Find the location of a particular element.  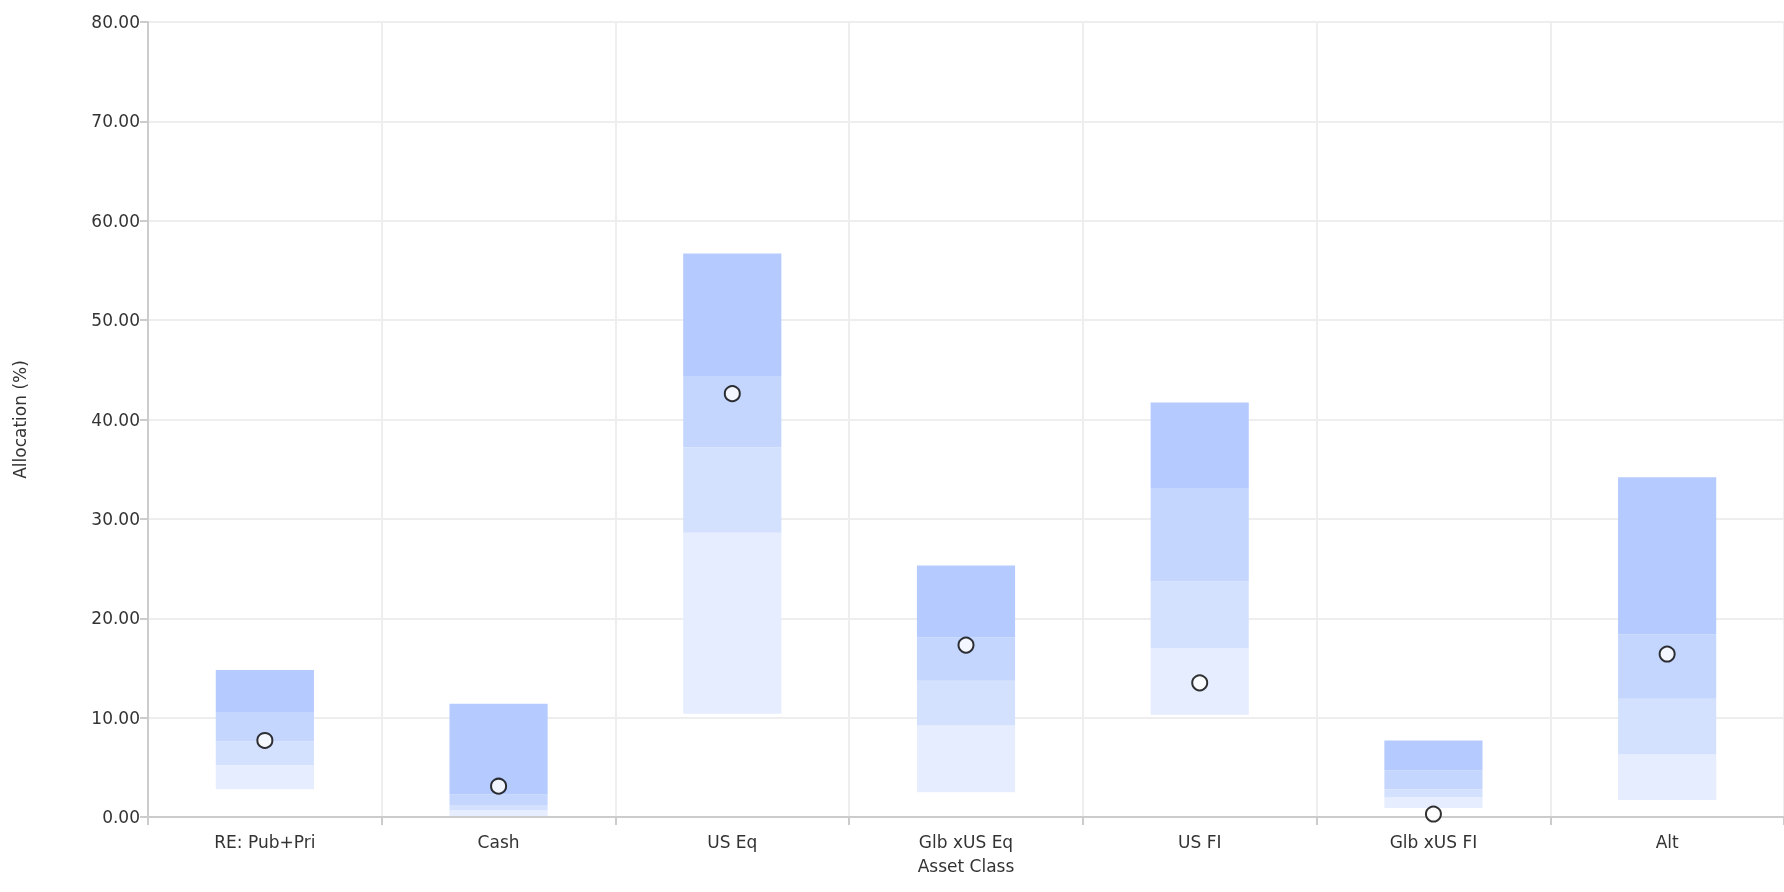

x-tick-label: Cash is located at coordinates (498, 841).